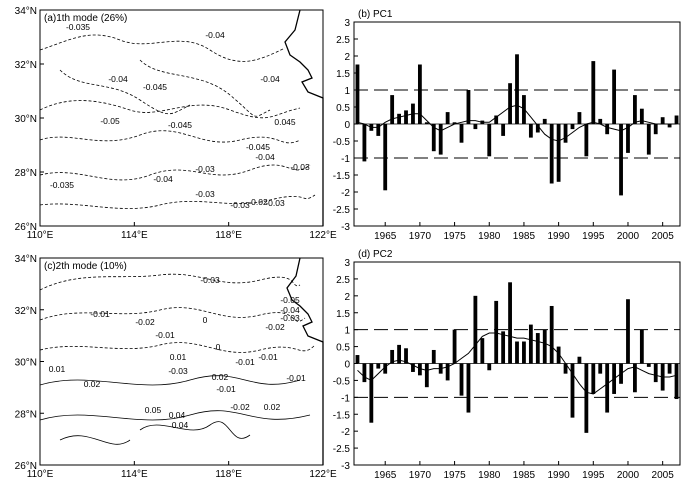 This screenshot has width=692, height=491. I want to click on contour-label: -0.035, so click(62, 185).